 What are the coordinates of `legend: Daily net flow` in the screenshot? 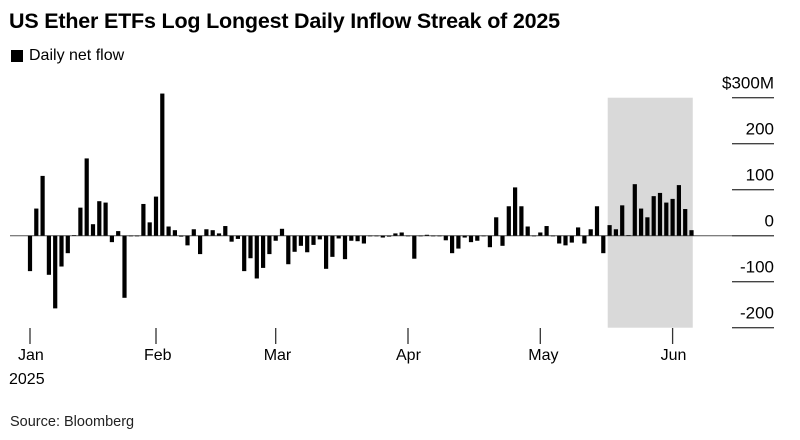 It's located at (67, 56).